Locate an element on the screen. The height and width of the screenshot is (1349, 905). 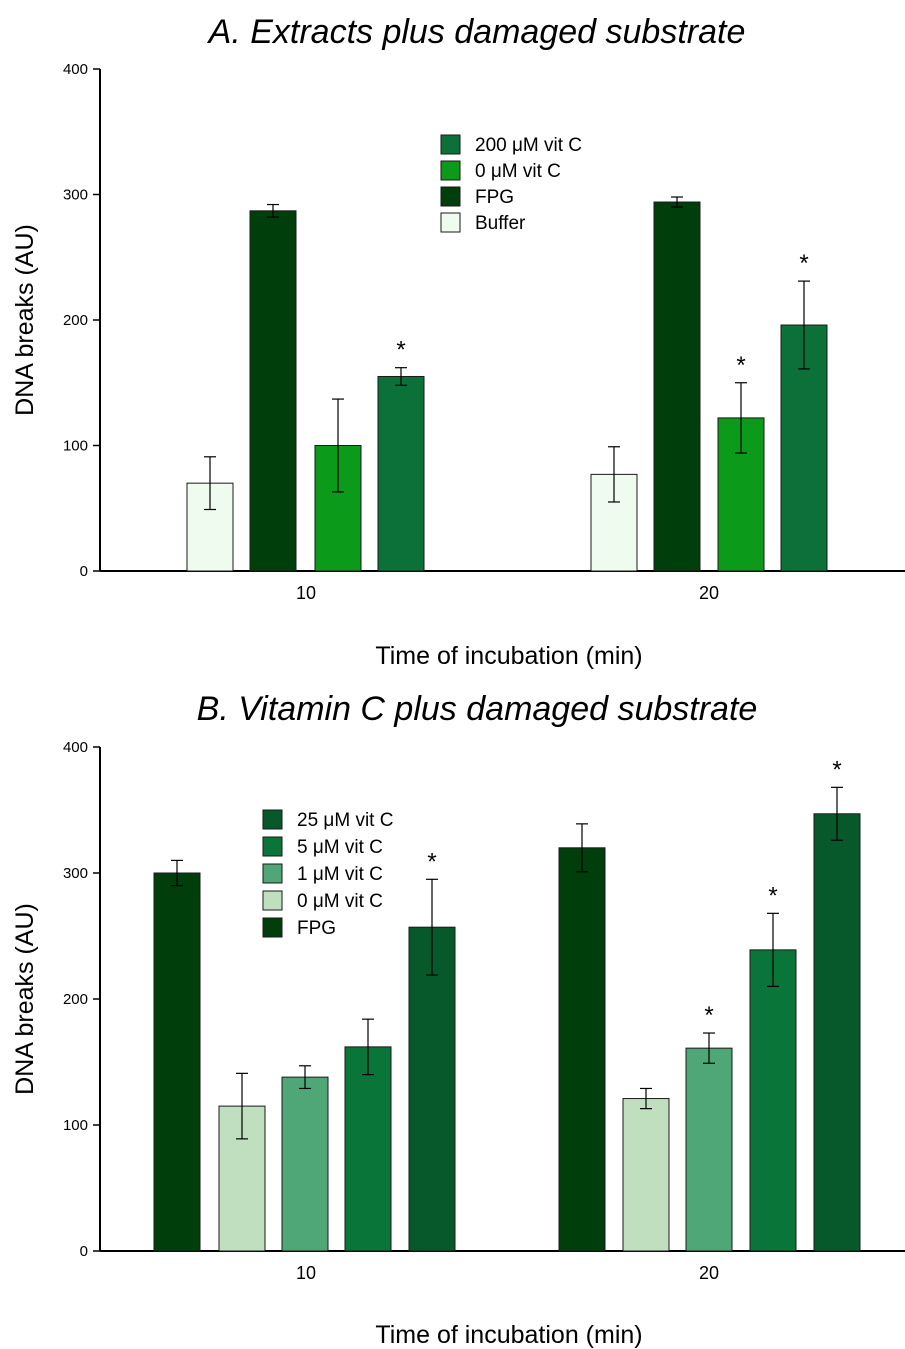
chart-title: B. Vitamin C plus damaged substrate is located at coordinates (477, 709).